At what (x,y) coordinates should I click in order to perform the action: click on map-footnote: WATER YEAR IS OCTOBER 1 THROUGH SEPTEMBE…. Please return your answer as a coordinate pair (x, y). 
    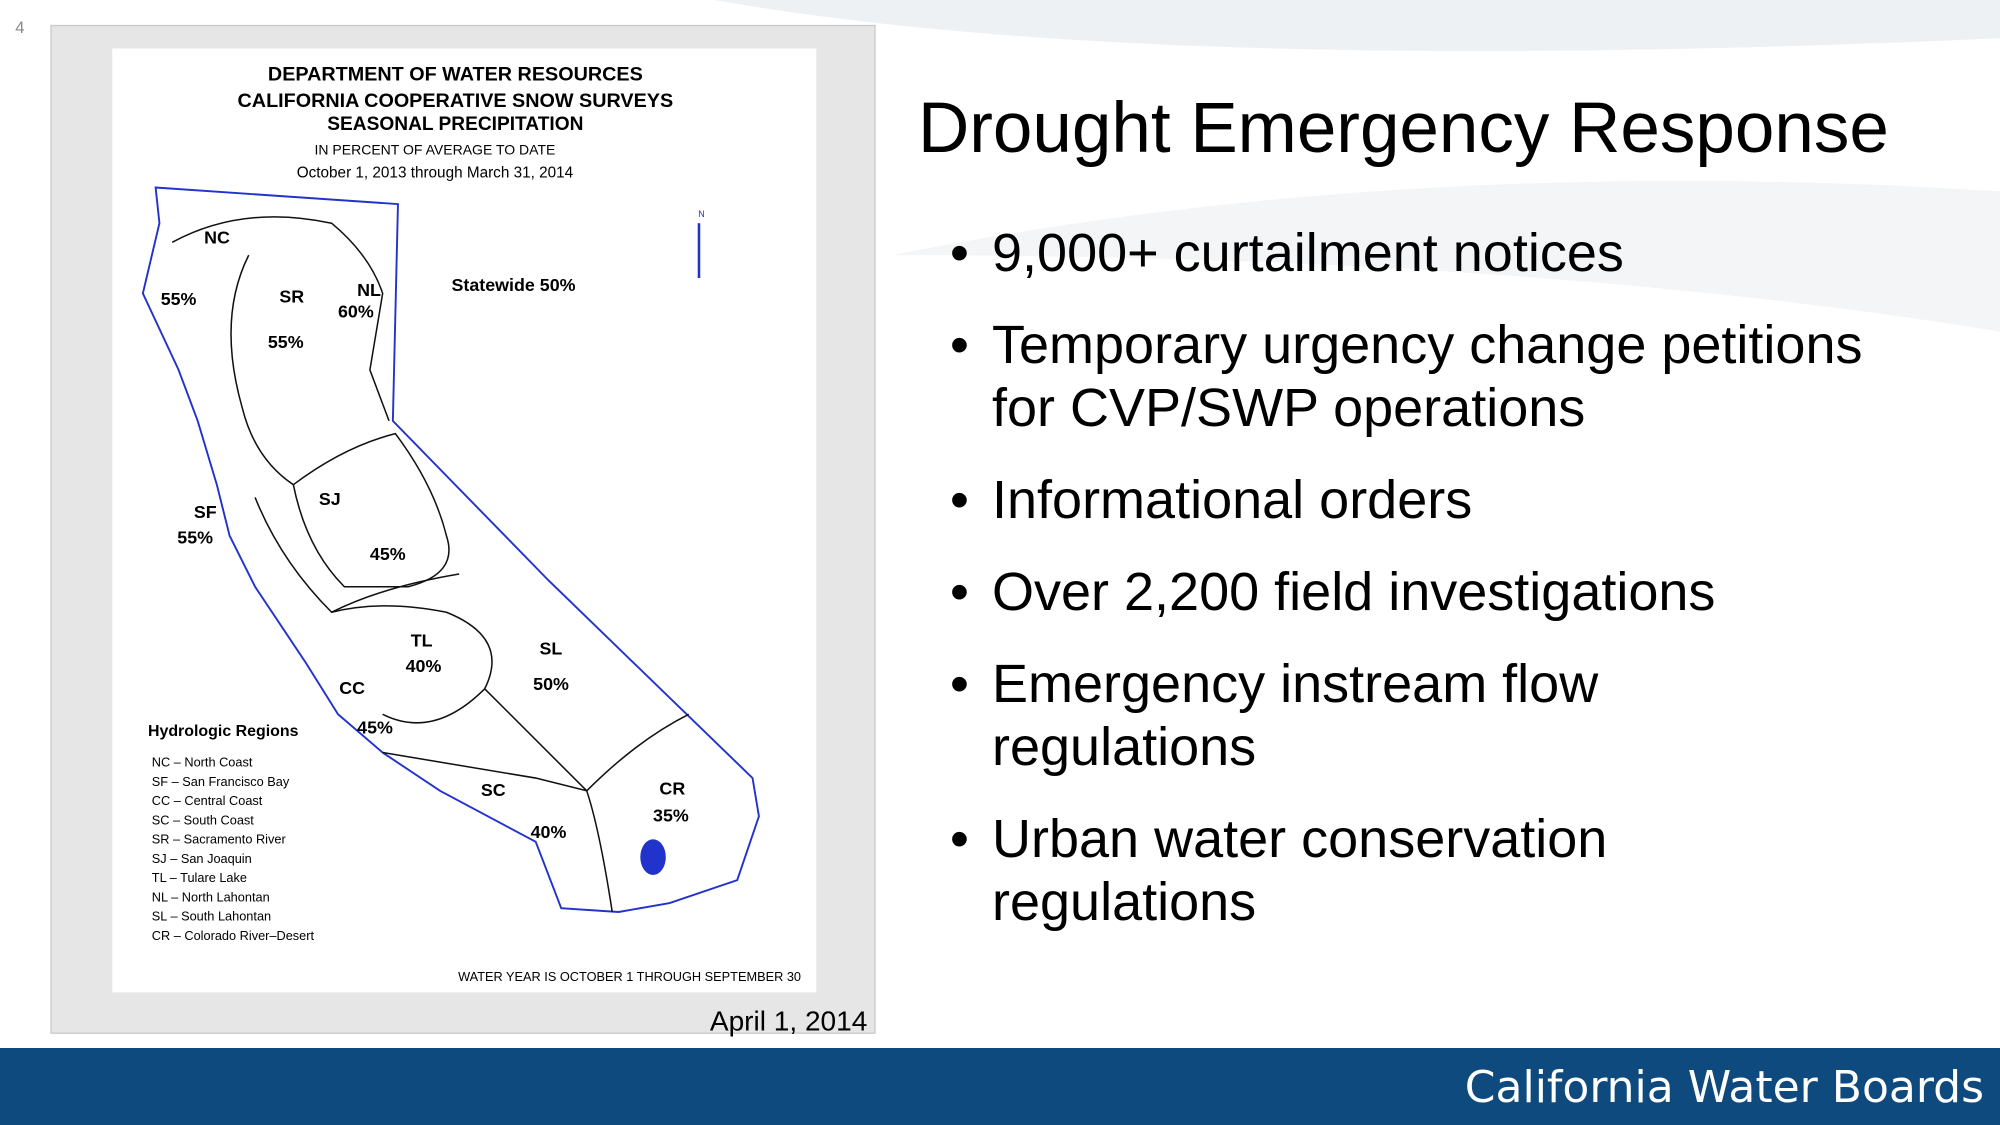
    Looking at the image, I should click on (629, 976).